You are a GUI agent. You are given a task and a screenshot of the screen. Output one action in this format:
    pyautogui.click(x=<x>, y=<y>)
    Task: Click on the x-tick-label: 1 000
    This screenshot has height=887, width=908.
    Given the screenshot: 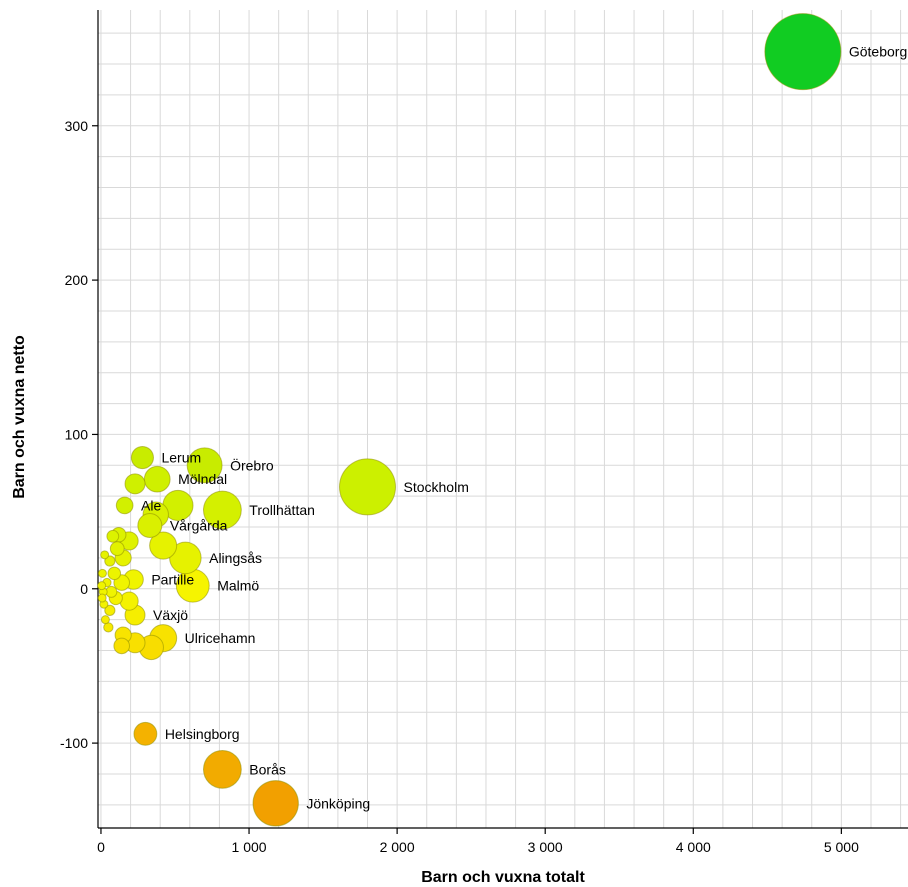 What is the action you would take?
    pyautogui.click(x=249, y=847)
    